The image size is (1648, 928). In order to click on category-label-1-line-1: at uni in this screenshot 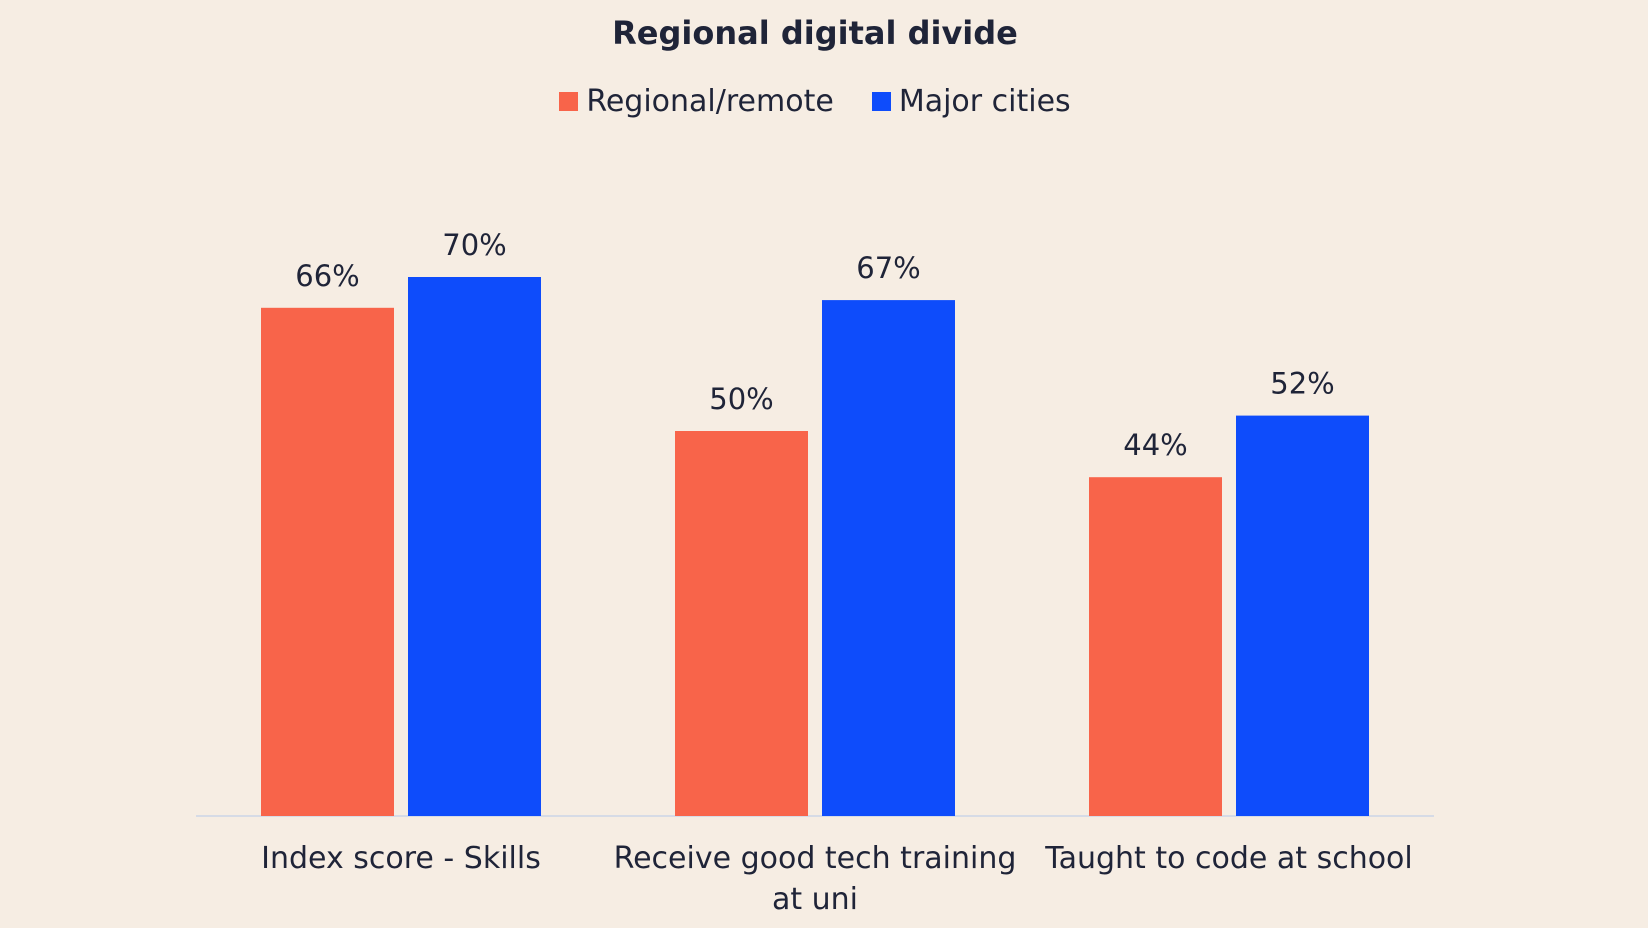, I will do `click(815, 899)`.